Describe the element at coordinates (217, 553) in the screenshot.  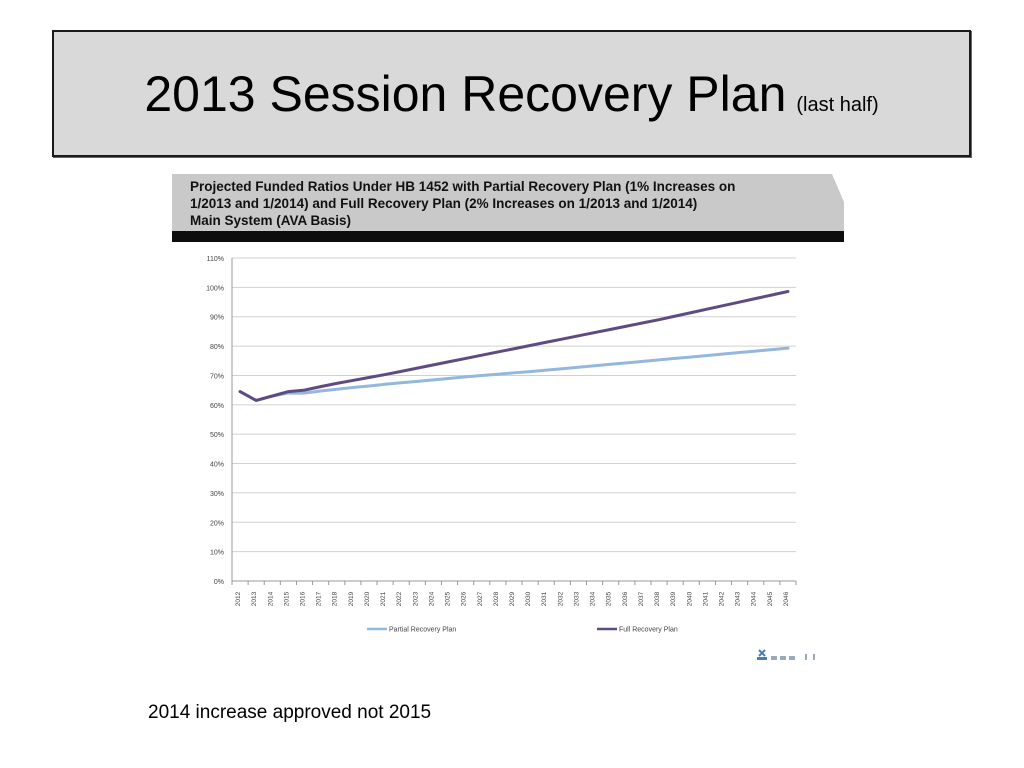
I see `y-tick-label: 10%` at that location.